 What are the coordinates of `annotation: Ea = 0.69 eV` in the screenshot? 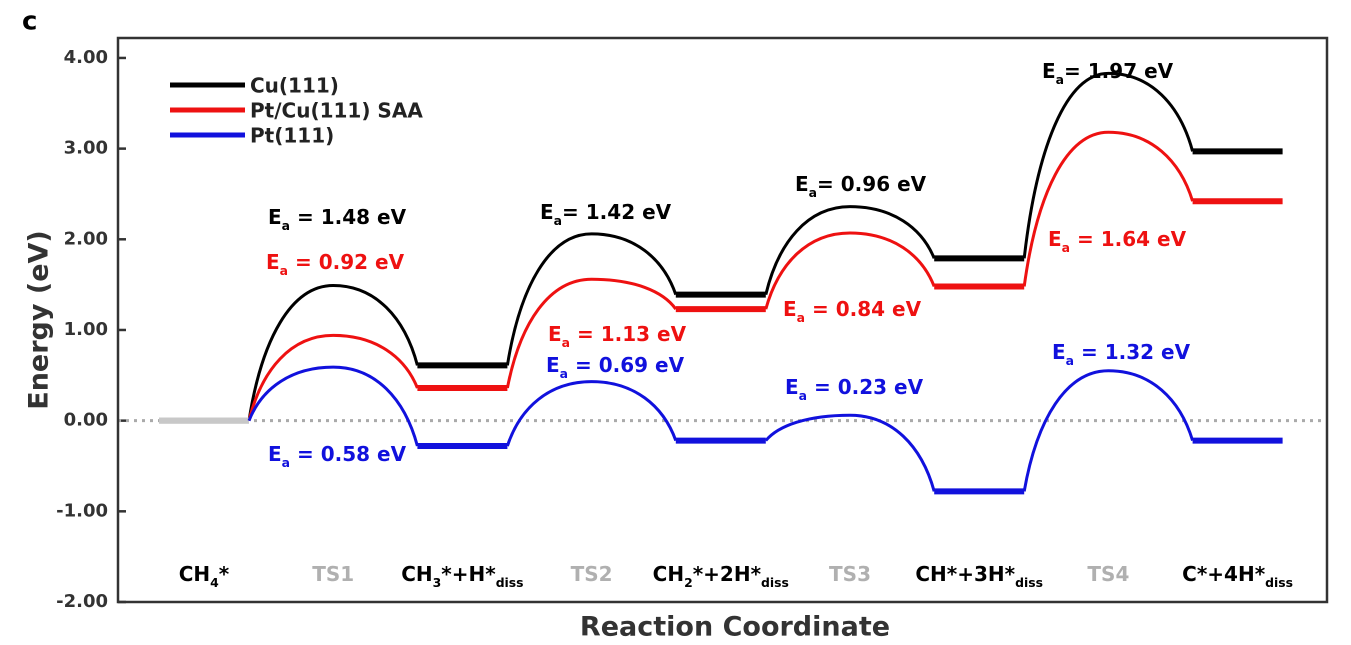 It's located at (615, 367).